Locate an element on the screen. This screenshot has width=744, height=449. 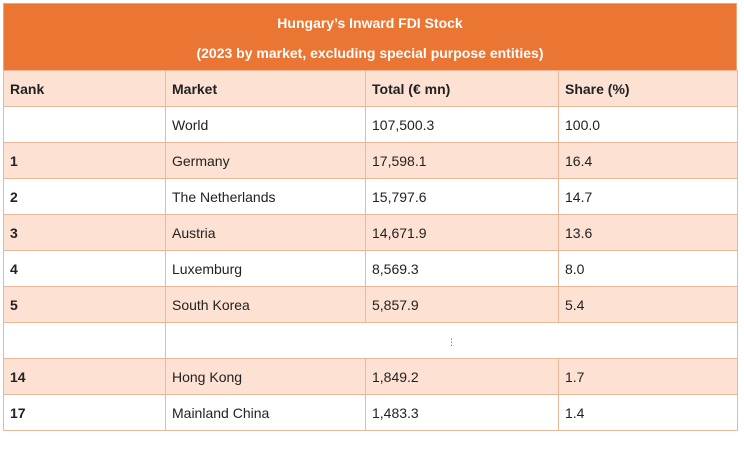
table-row: 17 Mainland China 1,483.3 1.4 is located at coordinates (370, 412).